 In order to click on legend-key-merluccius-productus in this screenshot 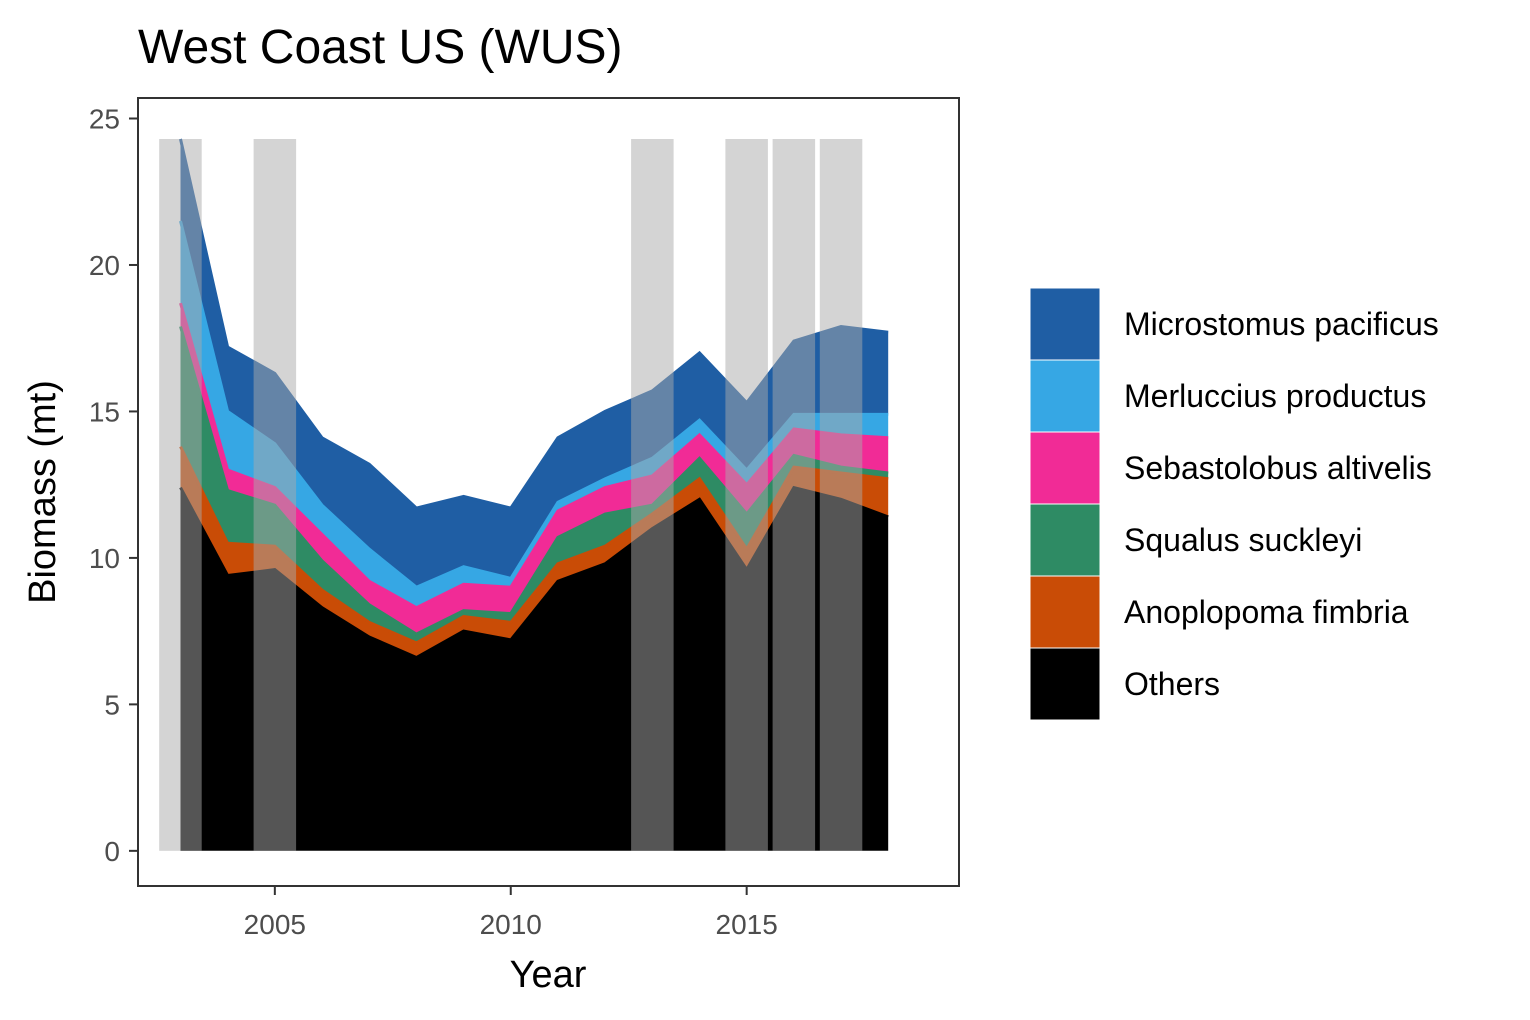, I will do `click(1065, 396)`.